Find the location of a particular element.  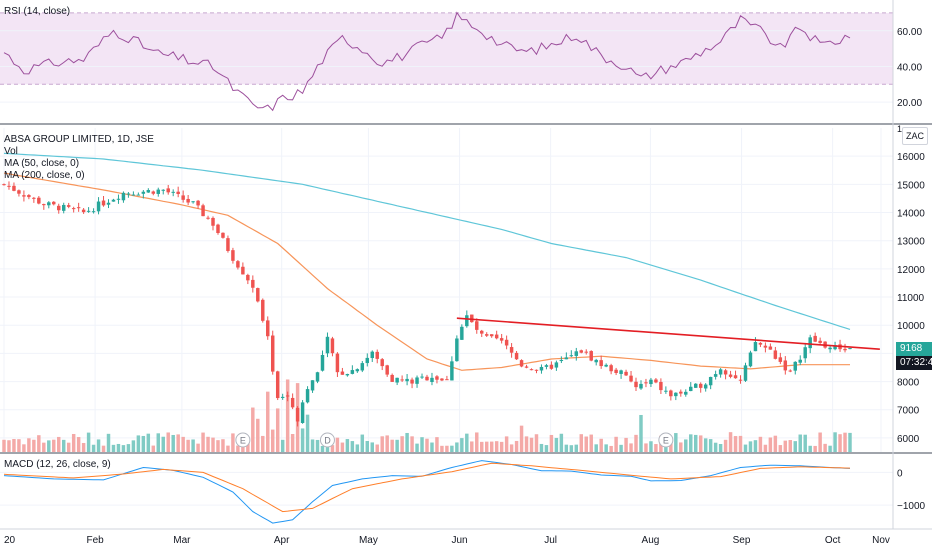

signal-line is located at coordinates (427, 487).